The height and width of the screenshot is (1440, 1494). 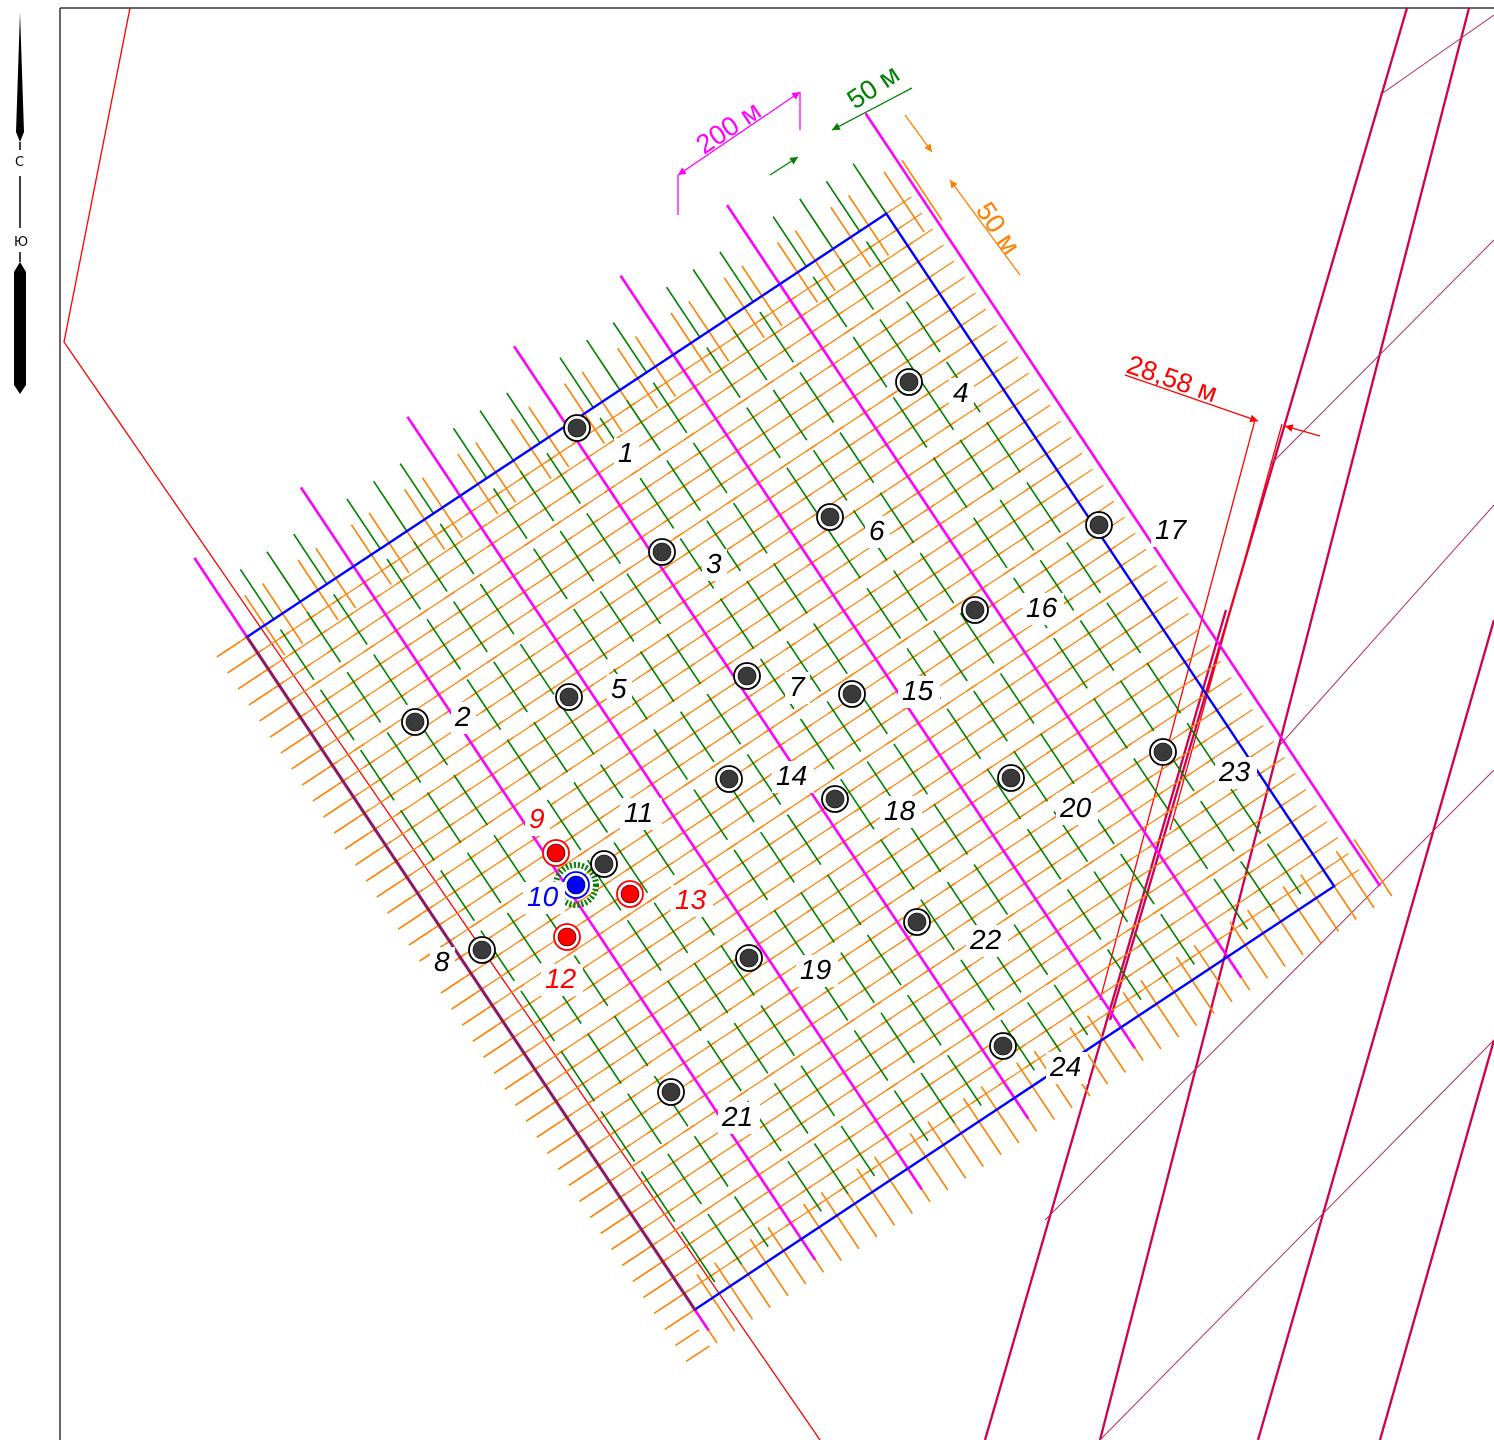 What do you see at coordinates (21, 242) in the screenshot?
I see `compass-south-label: Ю` at bounding box center [21, 242].